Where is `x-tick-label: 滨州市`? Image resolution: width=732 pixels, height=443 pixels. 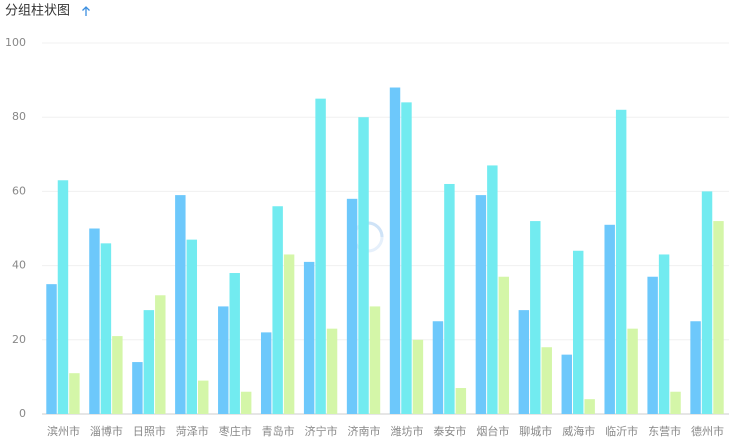 x-tick-label: 滨州市 is located at coordinates (63, 431).